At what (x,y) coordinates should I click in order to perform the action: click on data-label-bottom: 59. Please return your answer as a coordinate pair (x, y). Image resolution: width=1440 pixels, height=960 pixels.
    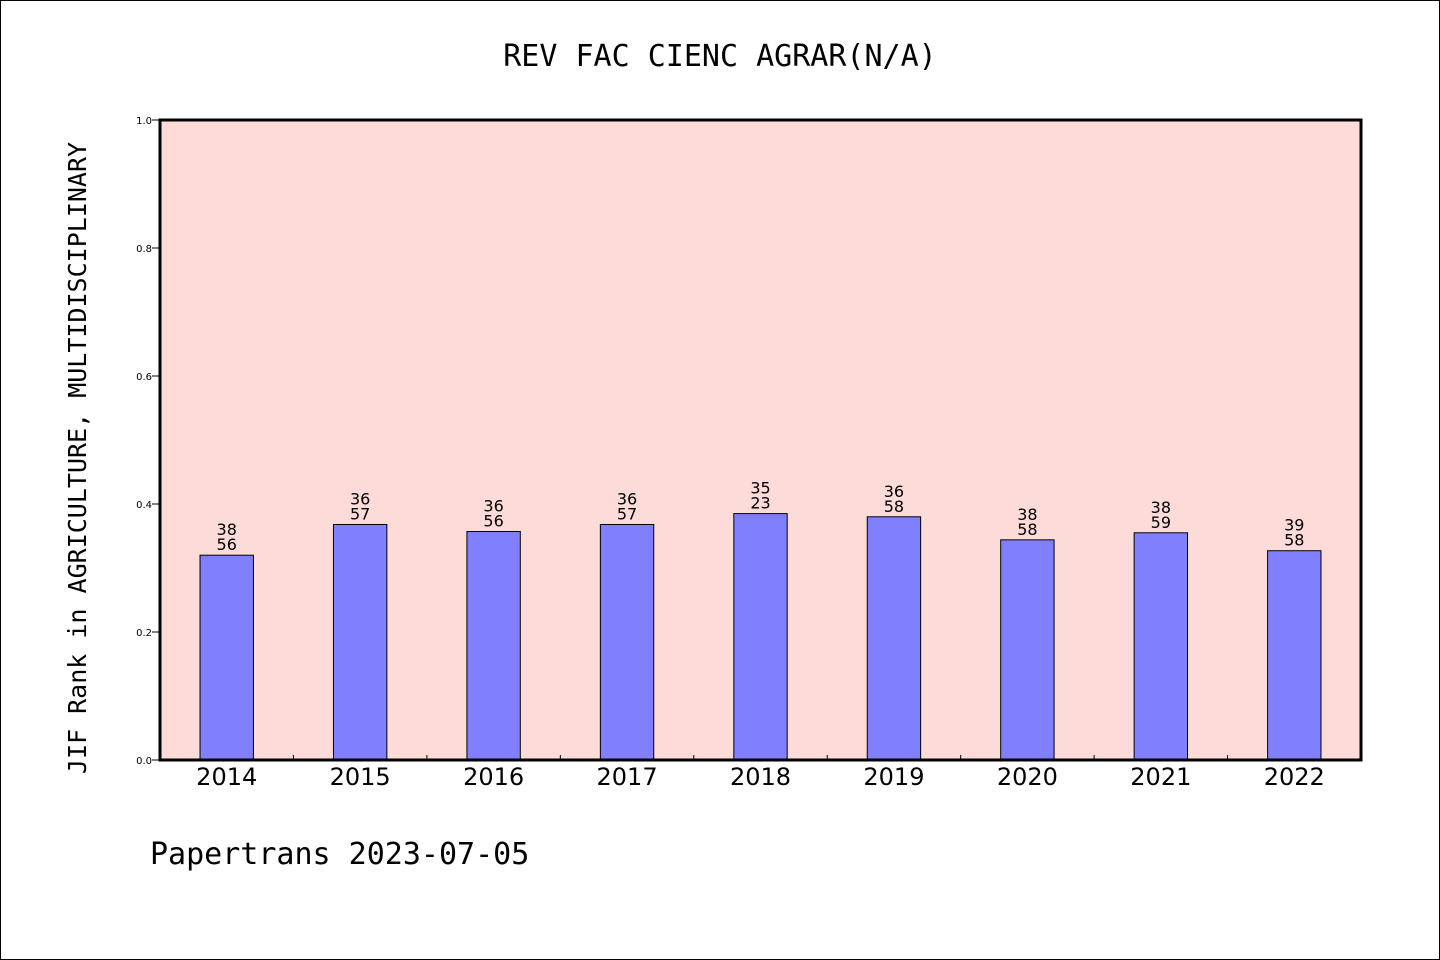
    Looking at the image, I should click on (1161, 522).